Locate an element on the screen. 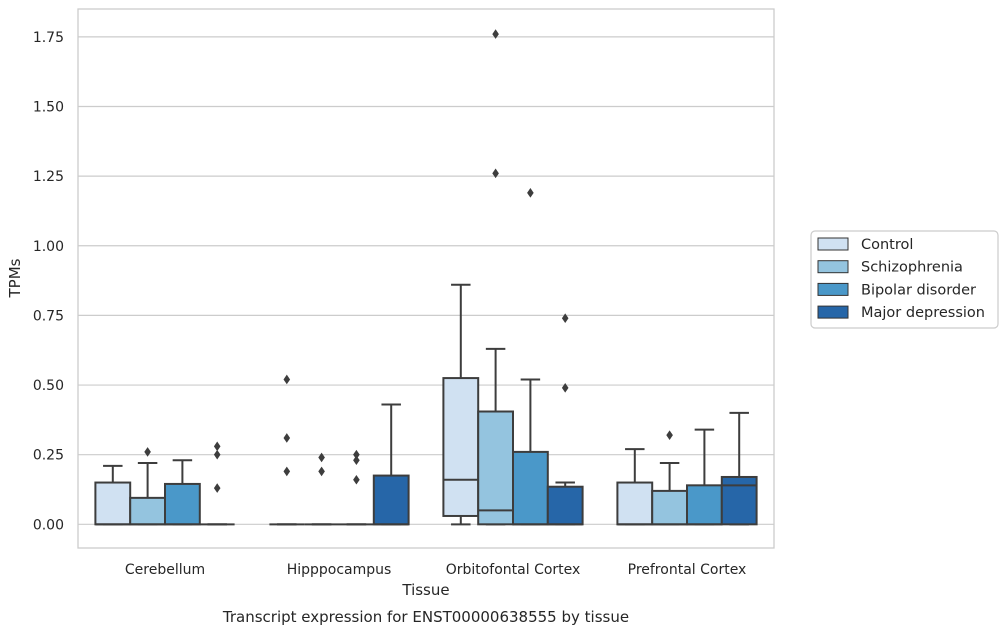 The height and width of the screenshot is (634, 1007). x-tick-label: Cerebellum is located at coordinates (165, 570).